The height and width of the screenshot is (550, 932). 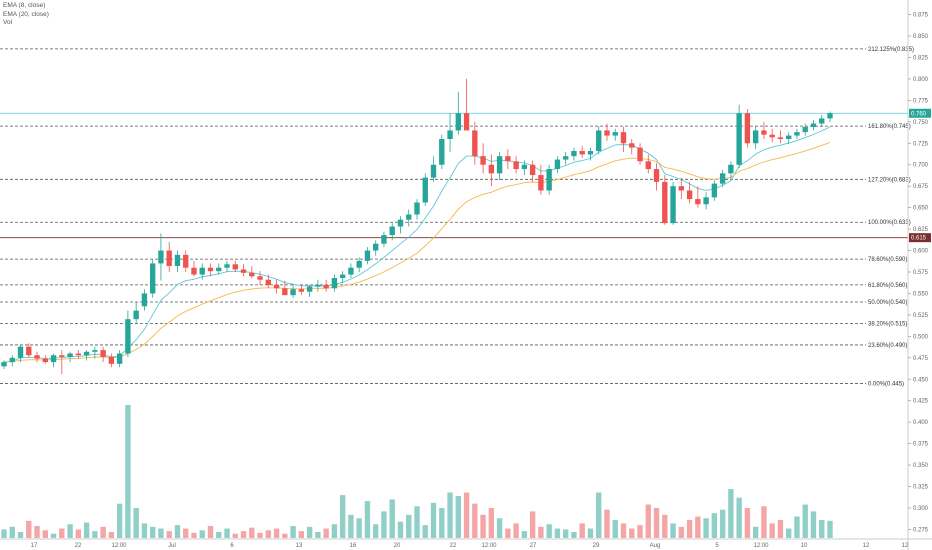 I want to click on price-tick-label: 0.650, so click(x=921, y=209).